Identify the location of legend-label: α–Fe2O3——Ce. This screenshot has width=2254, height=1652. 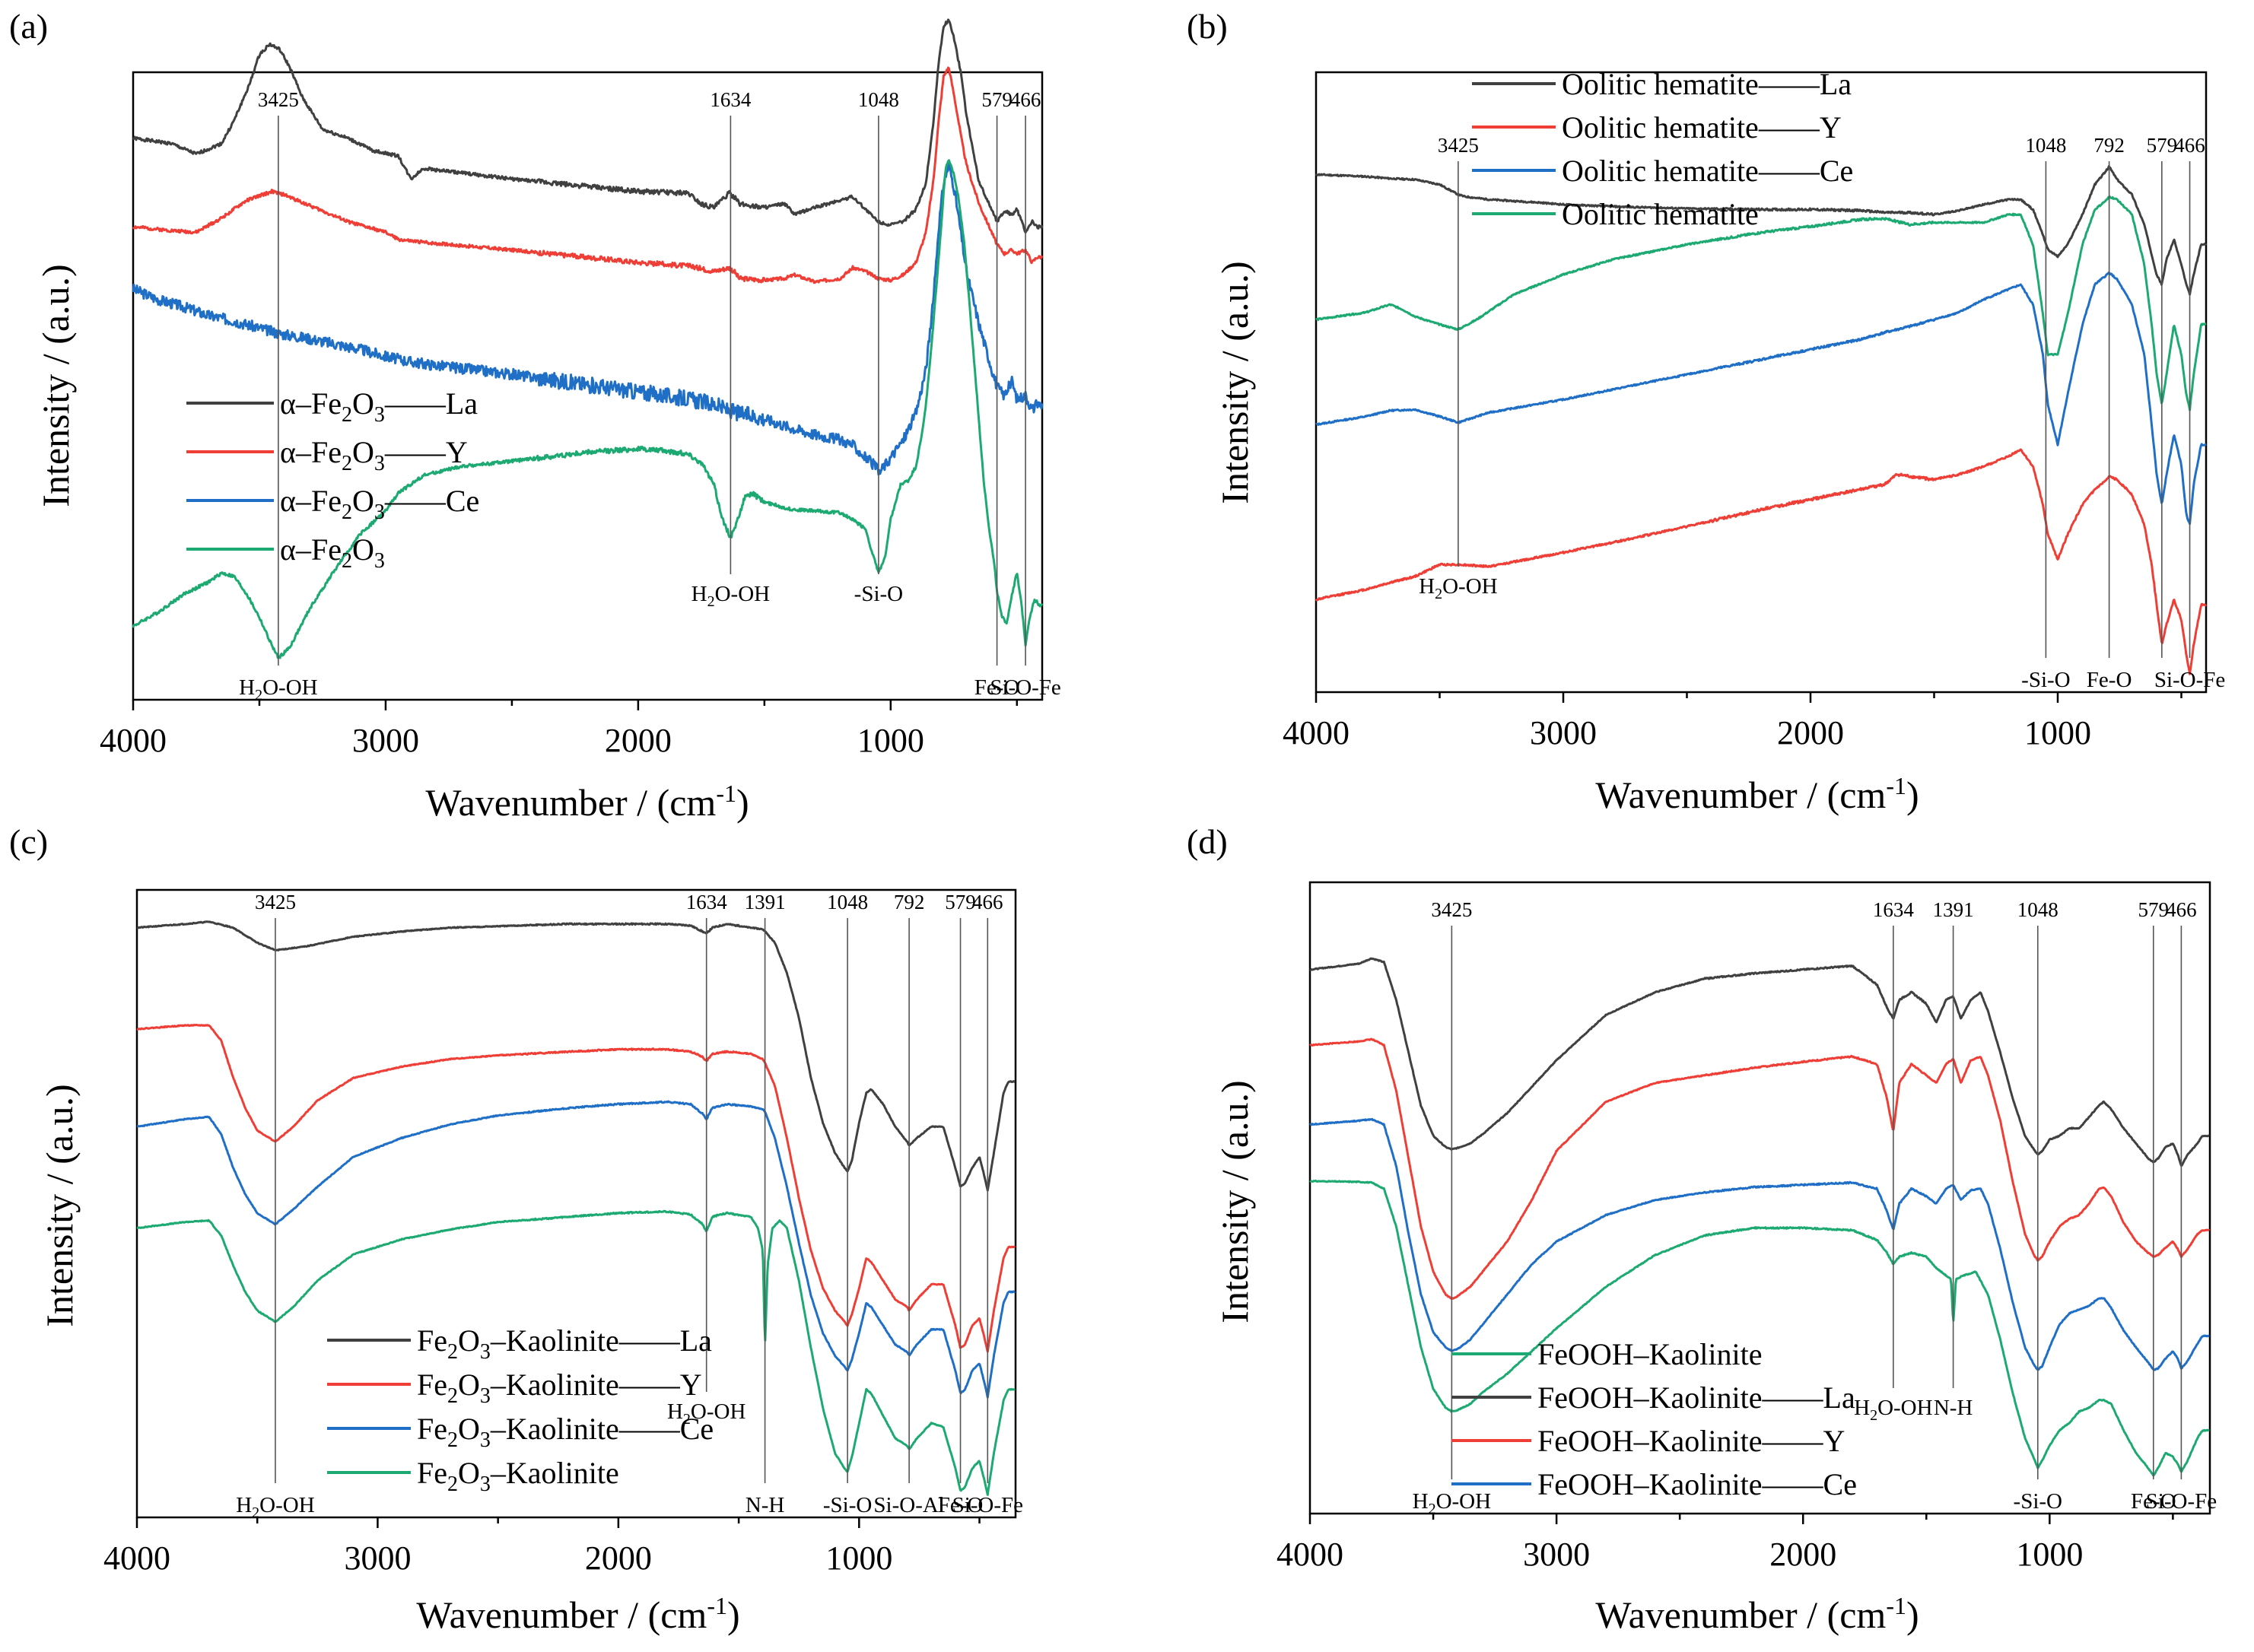
(379, 504).